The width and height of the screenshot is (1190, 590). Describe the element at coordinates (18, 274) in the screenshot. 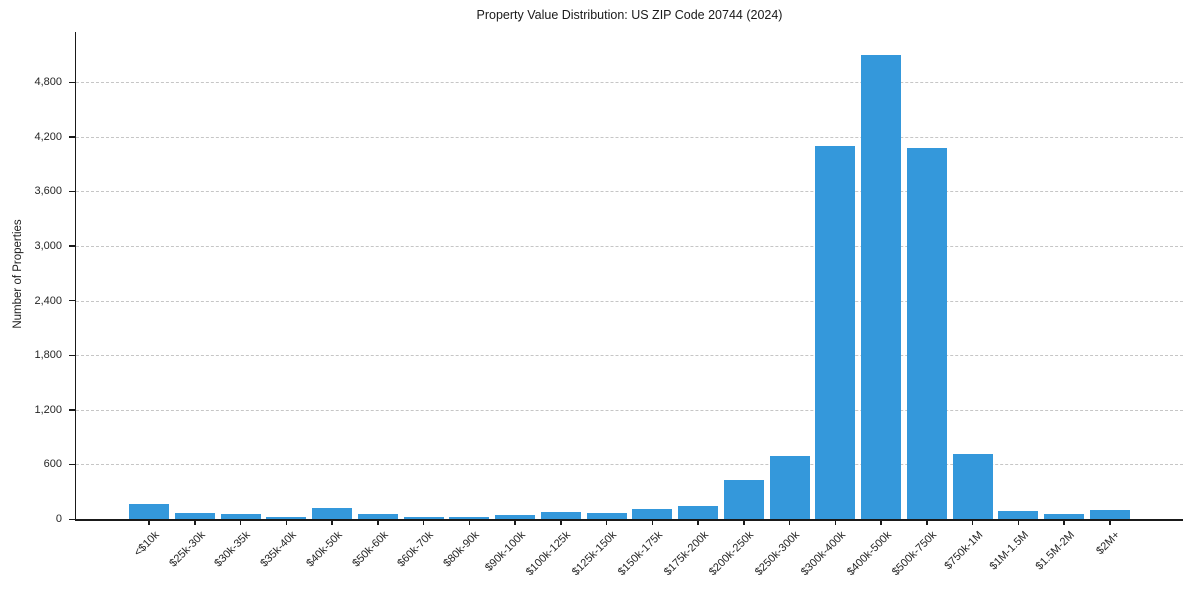

I see `y-axis-title: Number of Properties` at that location.